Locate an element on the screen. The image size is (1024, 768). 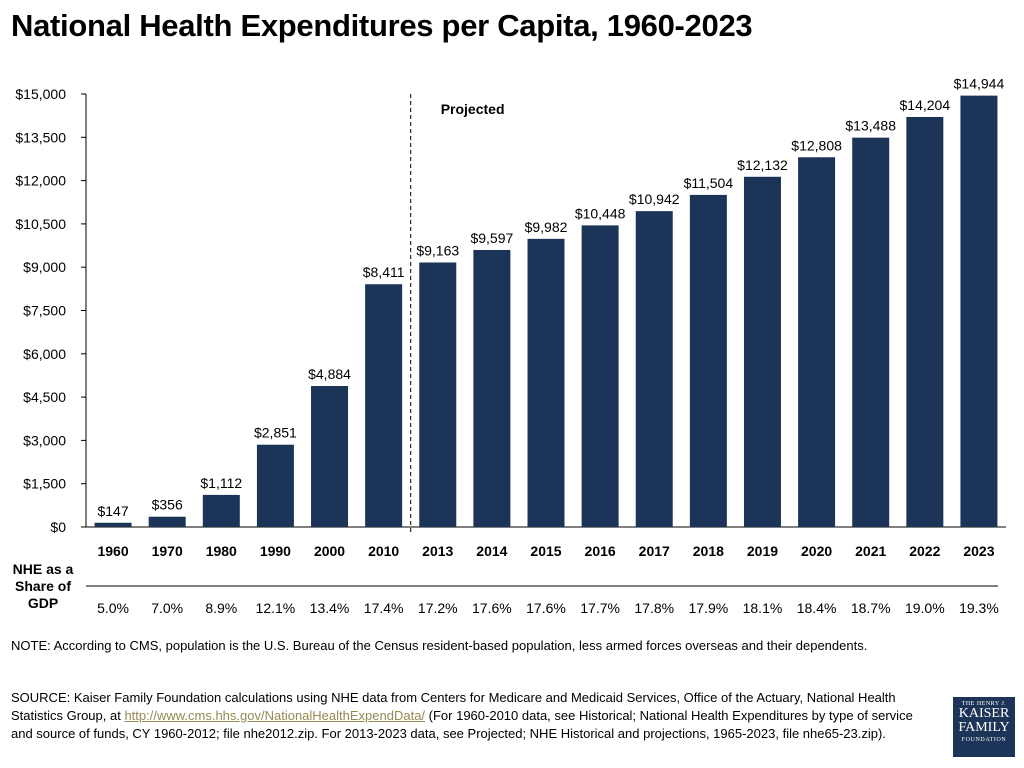
gdp-share-value: 17.2% is located at coordinates (438, 608).